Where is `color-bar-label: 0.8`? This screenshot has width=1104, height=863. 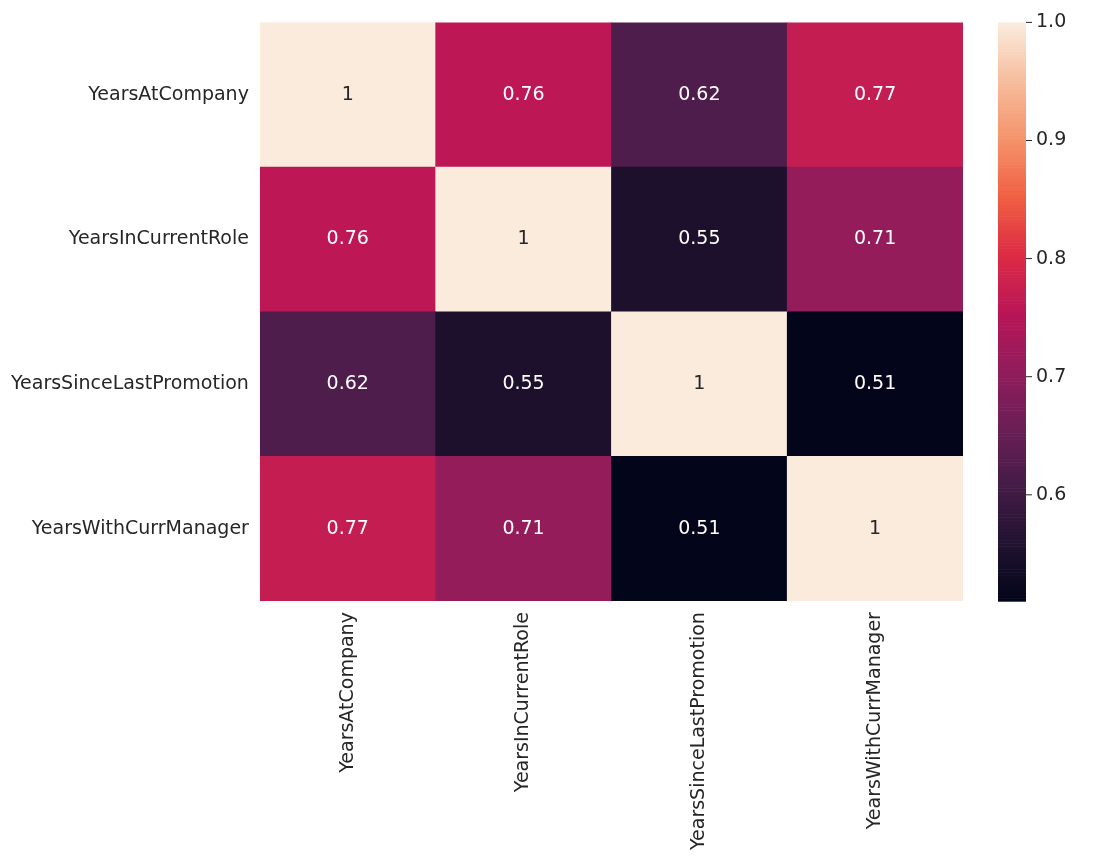 color-bar-label: 0.8 is located at coordinates (1051, 256).